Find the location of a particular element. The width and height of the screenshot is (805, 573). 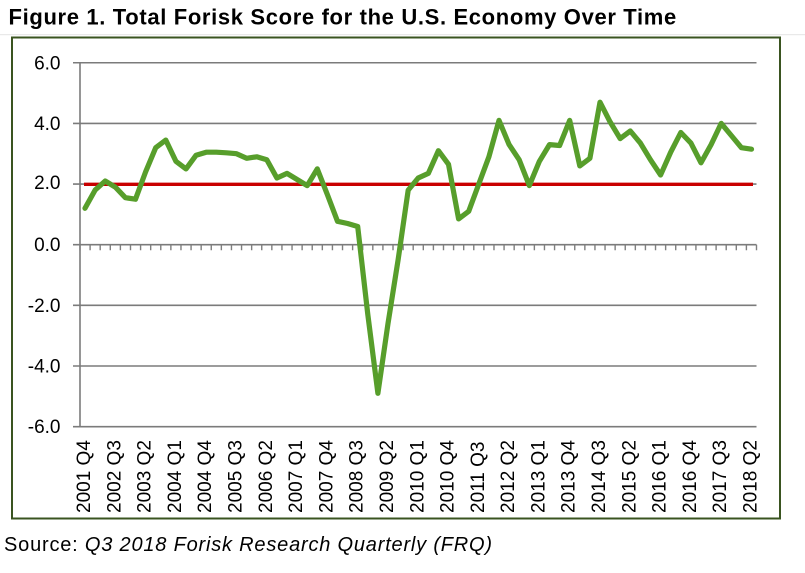

svg-text: 2006 Q2 is located at coordinates (266, 476).